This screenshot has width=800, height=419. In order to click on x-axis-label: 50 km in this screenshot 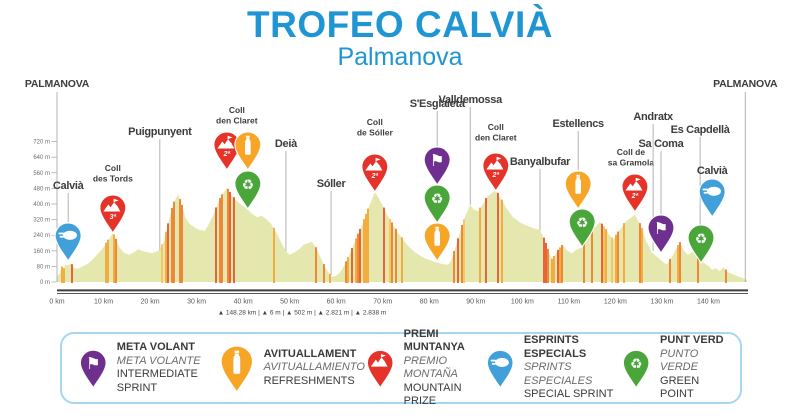, I will do `click(289, 302)`.